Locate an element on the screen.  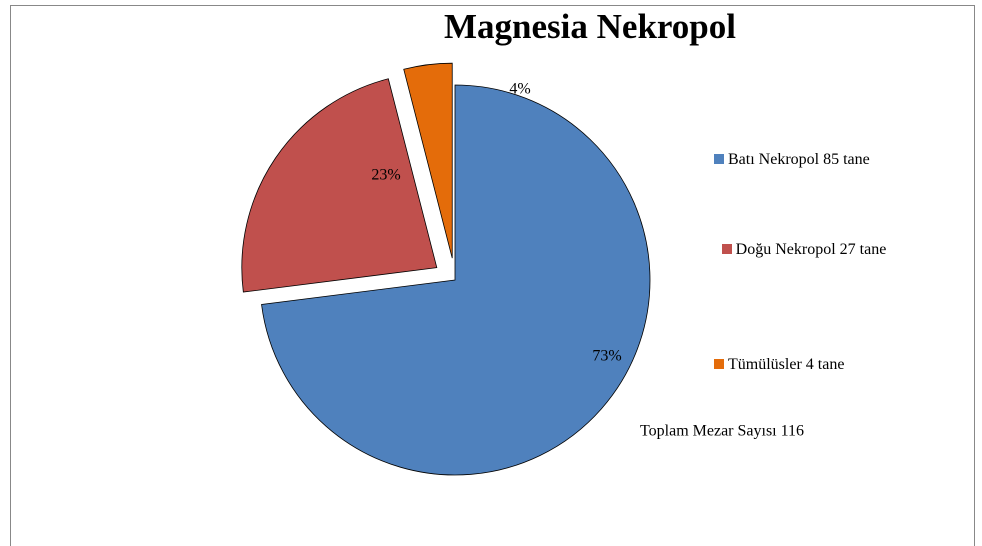
legend-label: Batı Nekropol 85 tane is located at coordinates (799, 159).